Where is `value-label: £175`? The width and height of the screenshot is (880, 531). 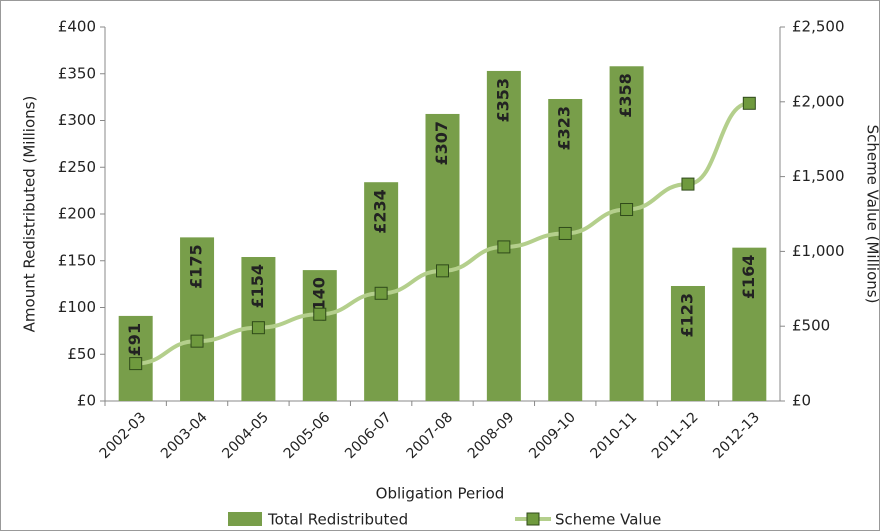 value-label: £175 is located at coordinates (196, 266).